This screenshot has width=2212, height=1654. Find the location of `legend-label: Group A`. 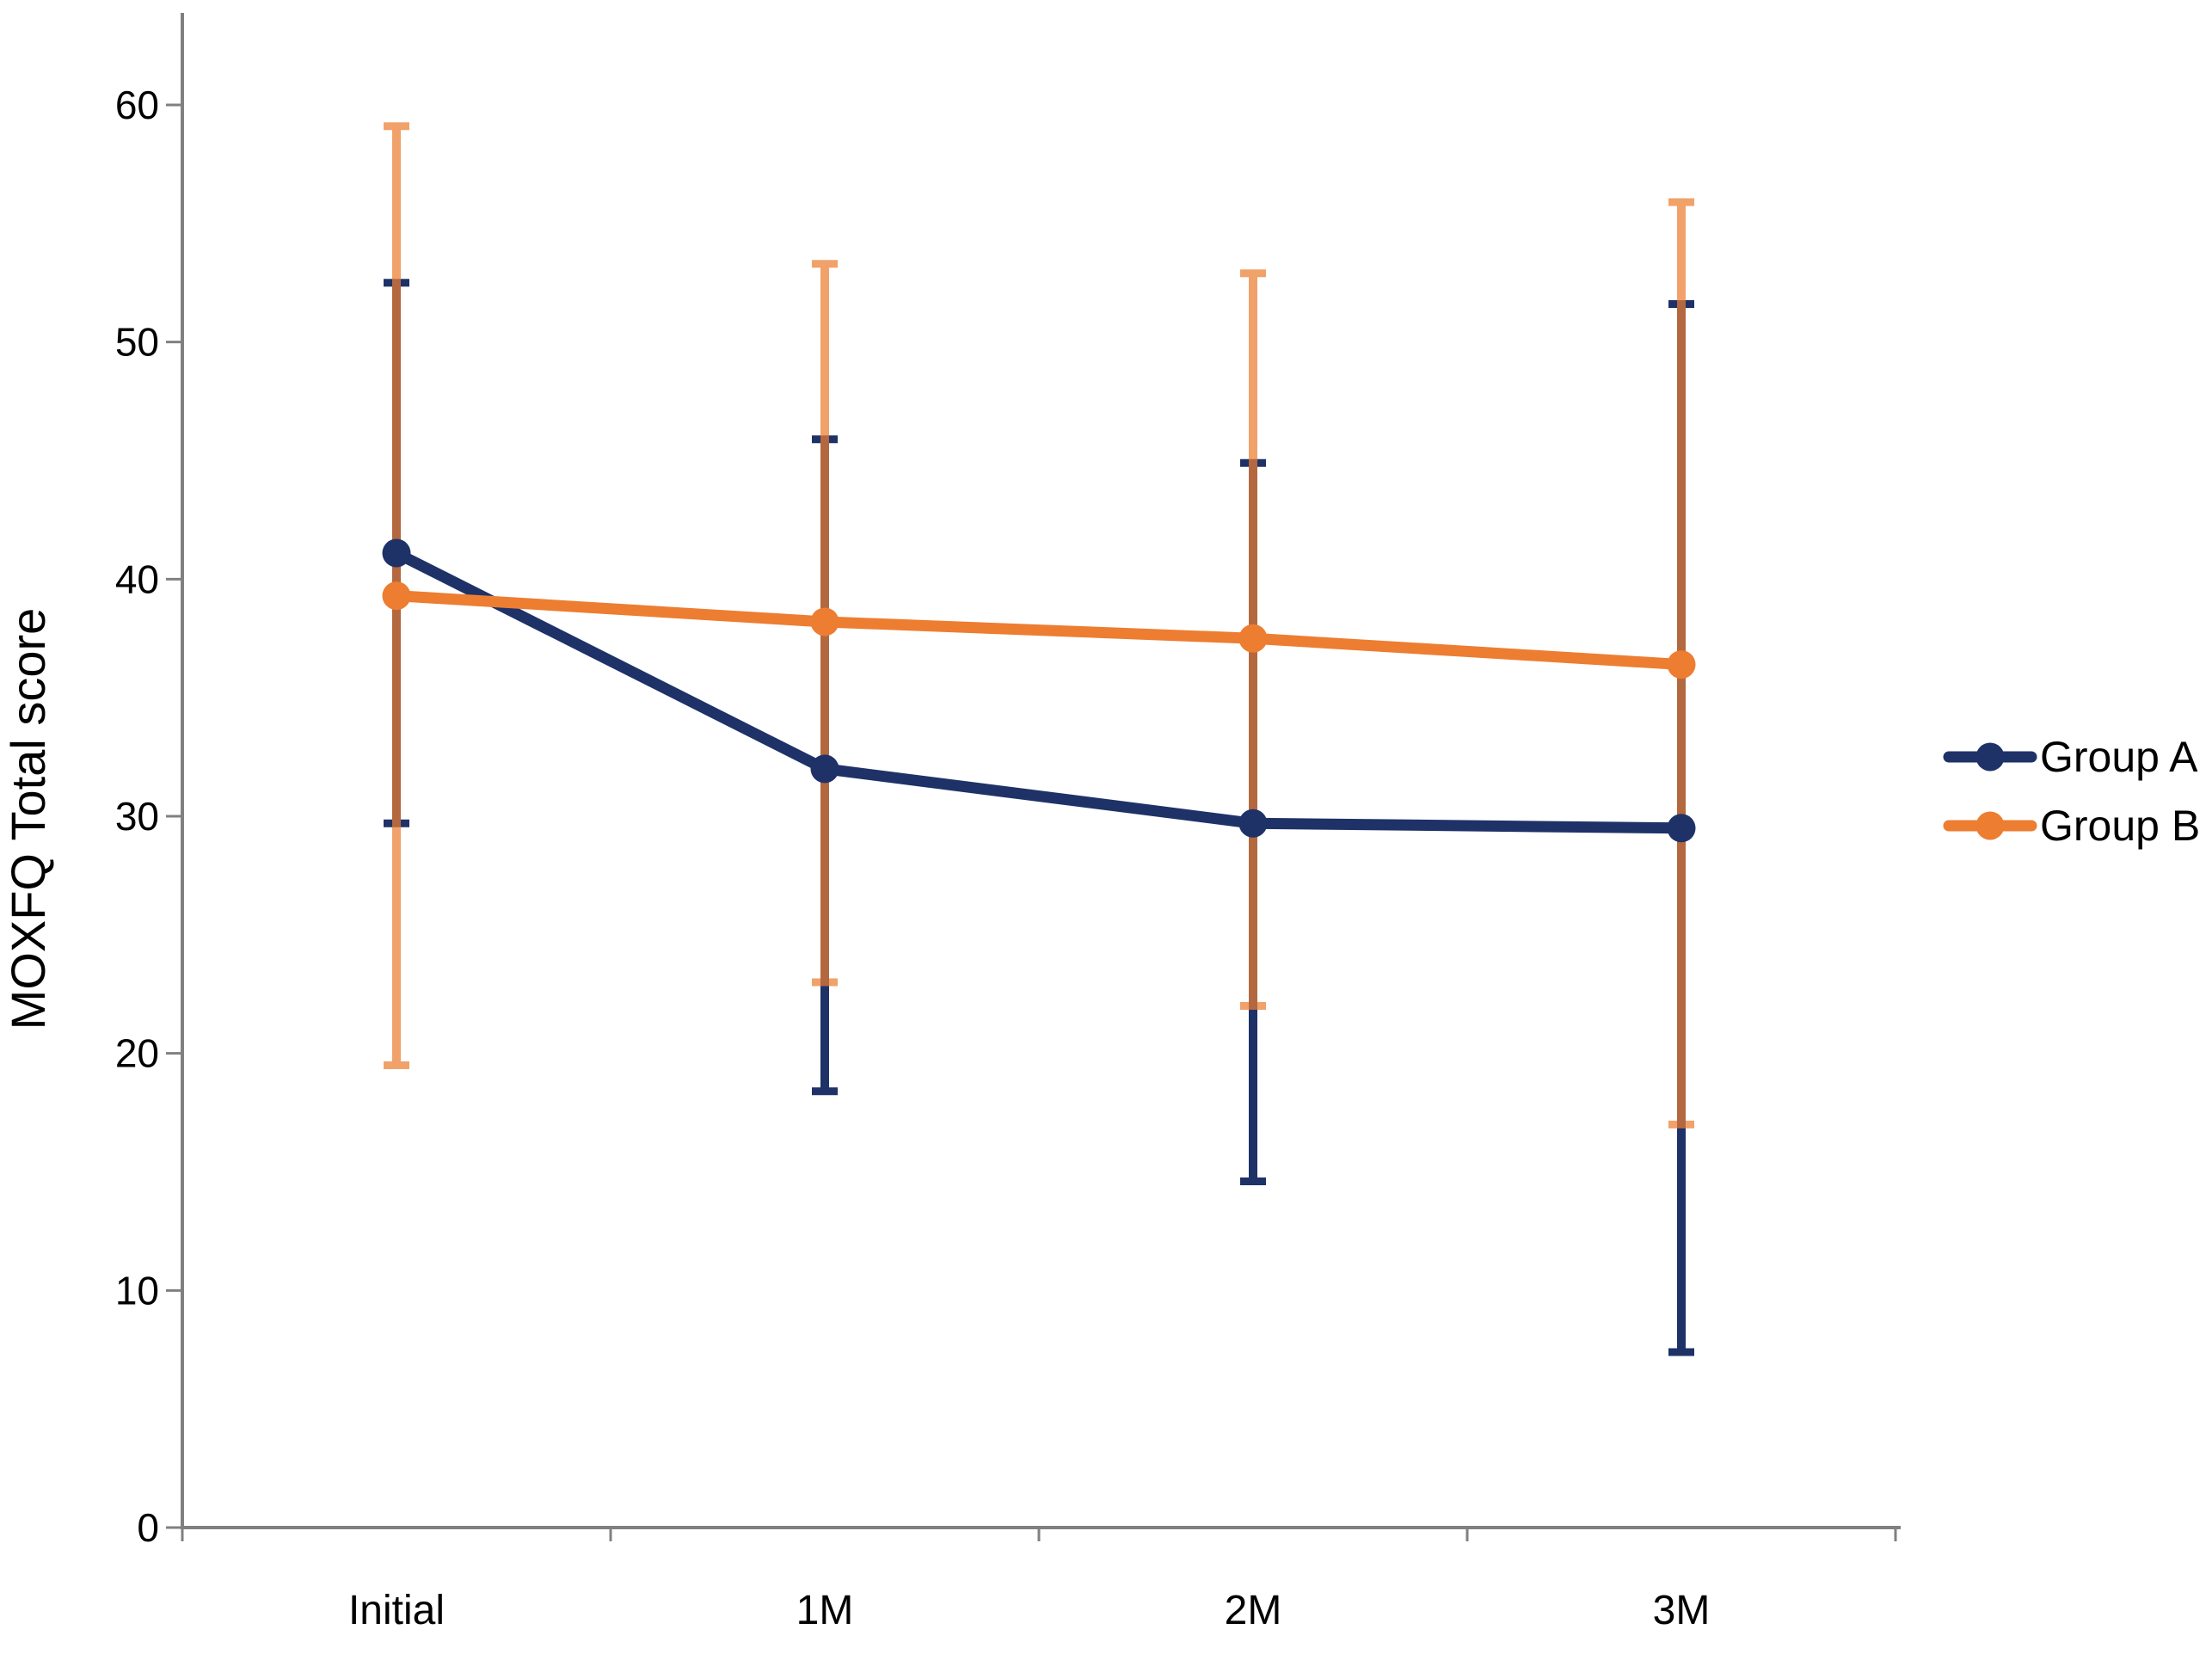

legend-label: Group A is located at coordinates (2119, 757).